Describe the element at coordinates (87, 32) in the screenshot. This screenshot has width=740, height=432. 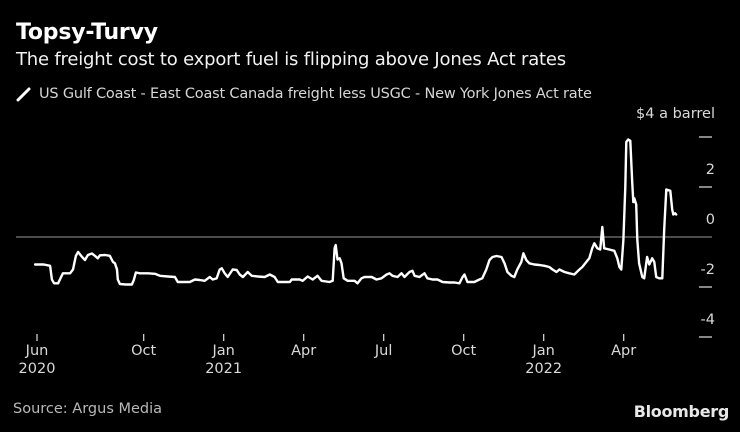
I see `chart-title: Topsy-Turvy` at that location.